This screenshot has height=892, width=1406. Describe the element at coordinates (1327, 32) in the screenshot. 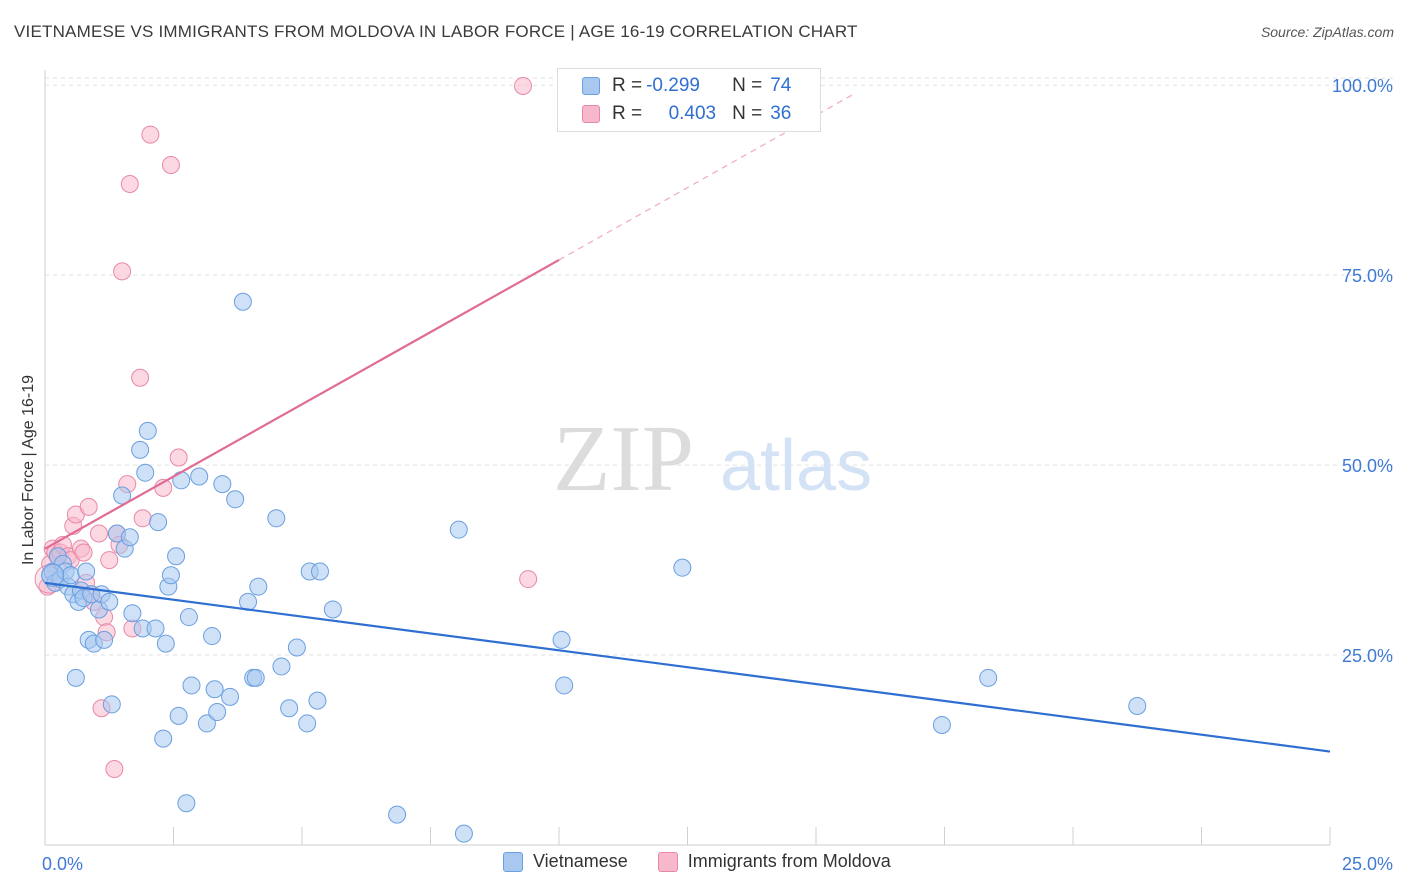

I see `source-label: Source: ZipAtlas.com` at that location.